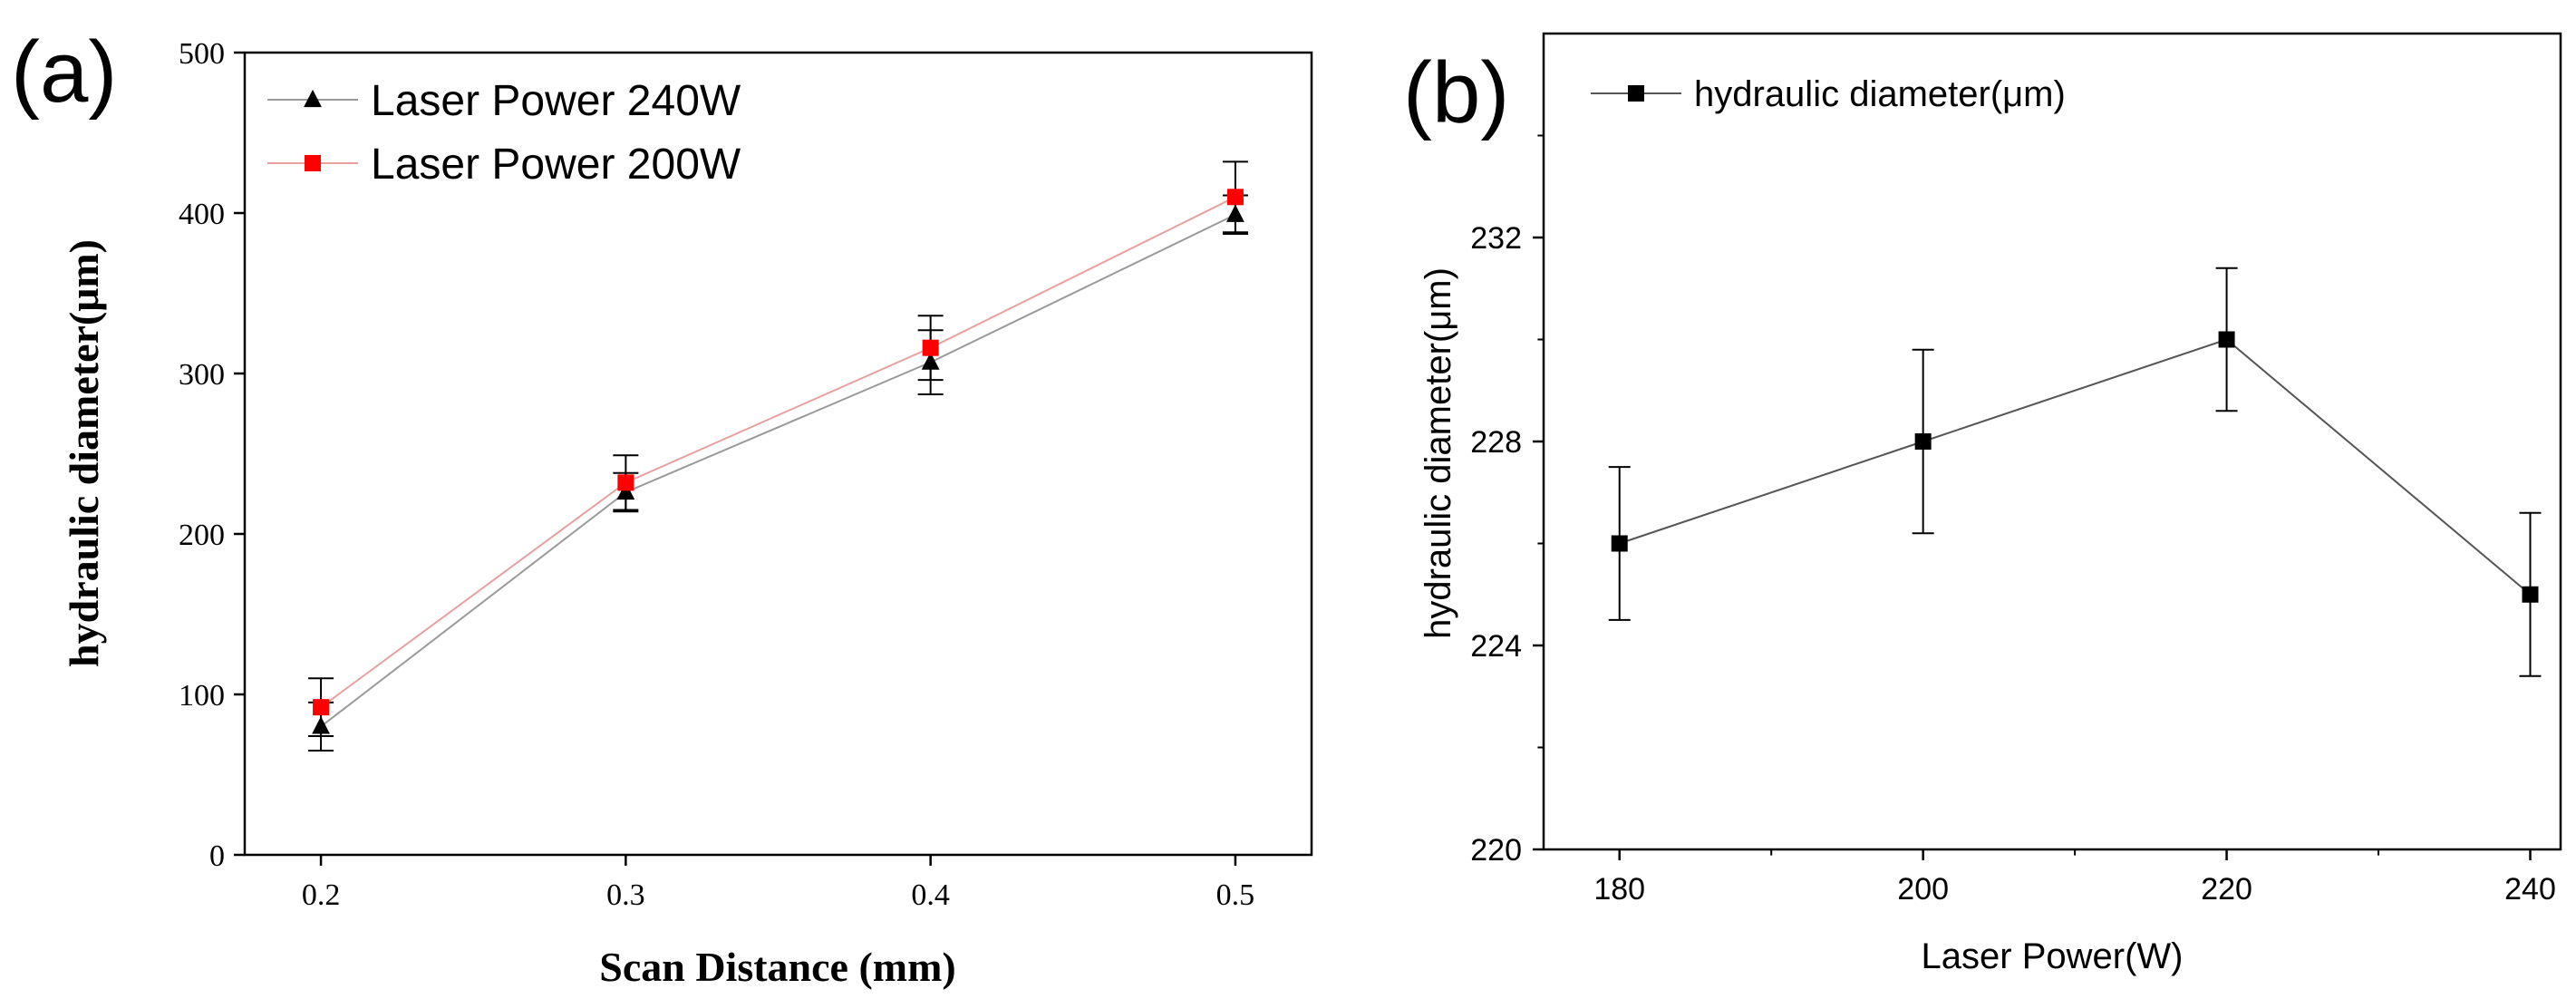 The height and width of the screenshot is (999, 2576). Describe the element at coordinates (2075, 467) in the screenshot. I see `series-line` at that location.